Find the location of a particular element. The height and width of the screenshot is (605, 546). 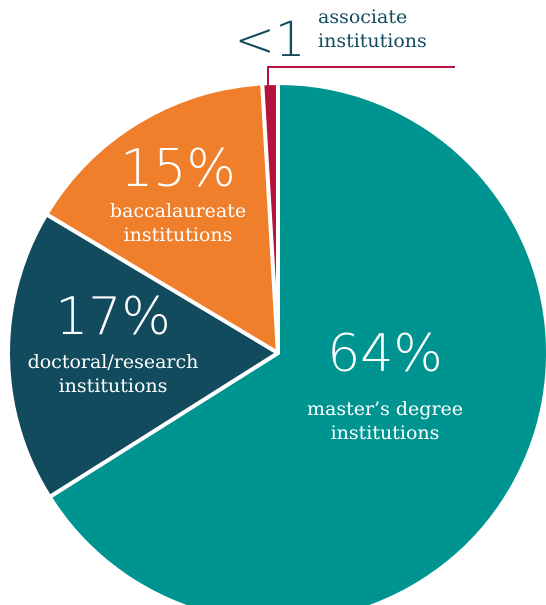

value-label: 64% is located at coordinates (385, 354).